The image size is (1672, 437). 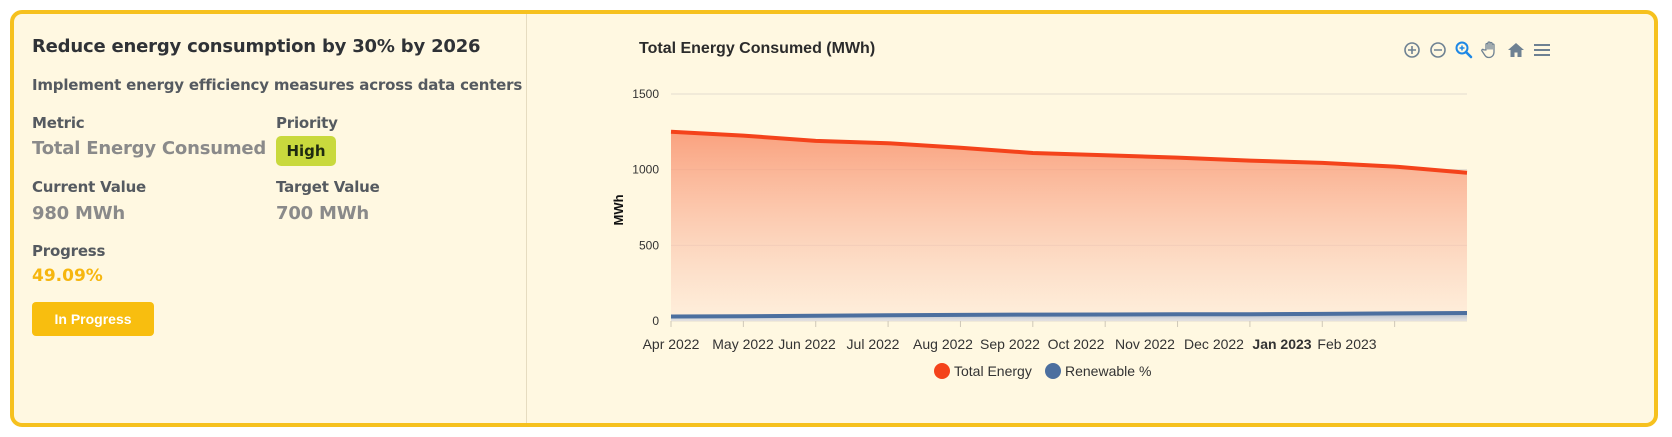 I want to click on x-tick-label: Sep 2022, so click(x=1010, y=344).